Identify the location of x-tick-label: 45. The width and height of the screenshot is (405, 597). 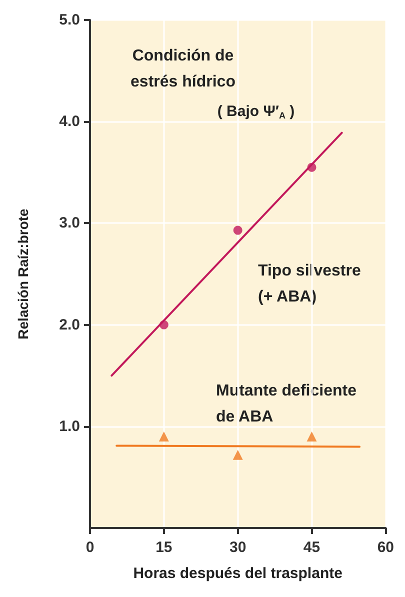
(311, 547).